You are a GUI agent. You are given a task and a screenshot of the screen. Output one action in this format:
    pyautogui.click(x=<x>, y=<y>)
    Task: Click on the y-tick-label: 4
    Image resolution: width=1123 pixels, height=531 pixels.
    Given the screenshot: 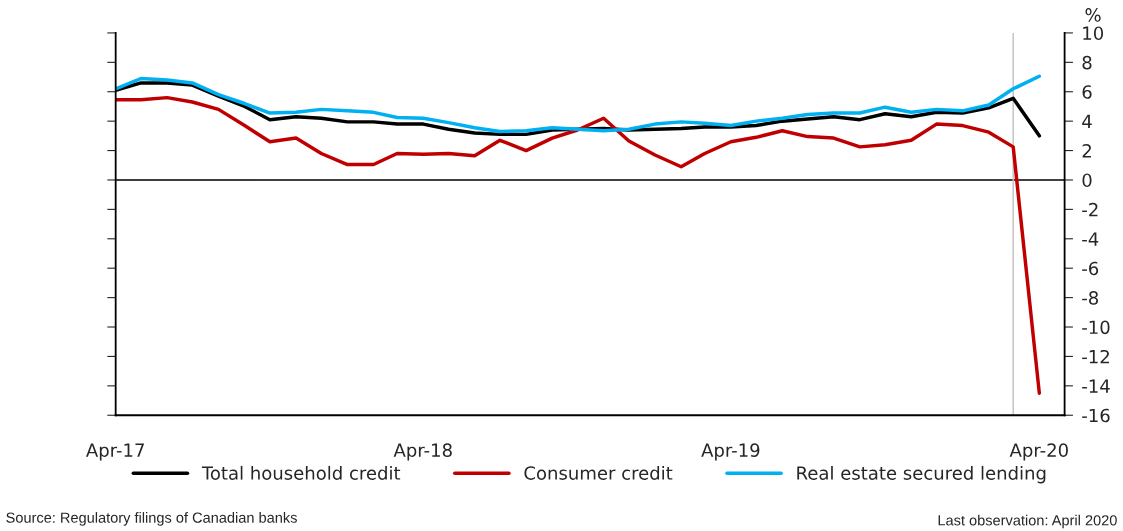 What is the action you would take?
    pyautogui.click(x=1087, y=121)
    